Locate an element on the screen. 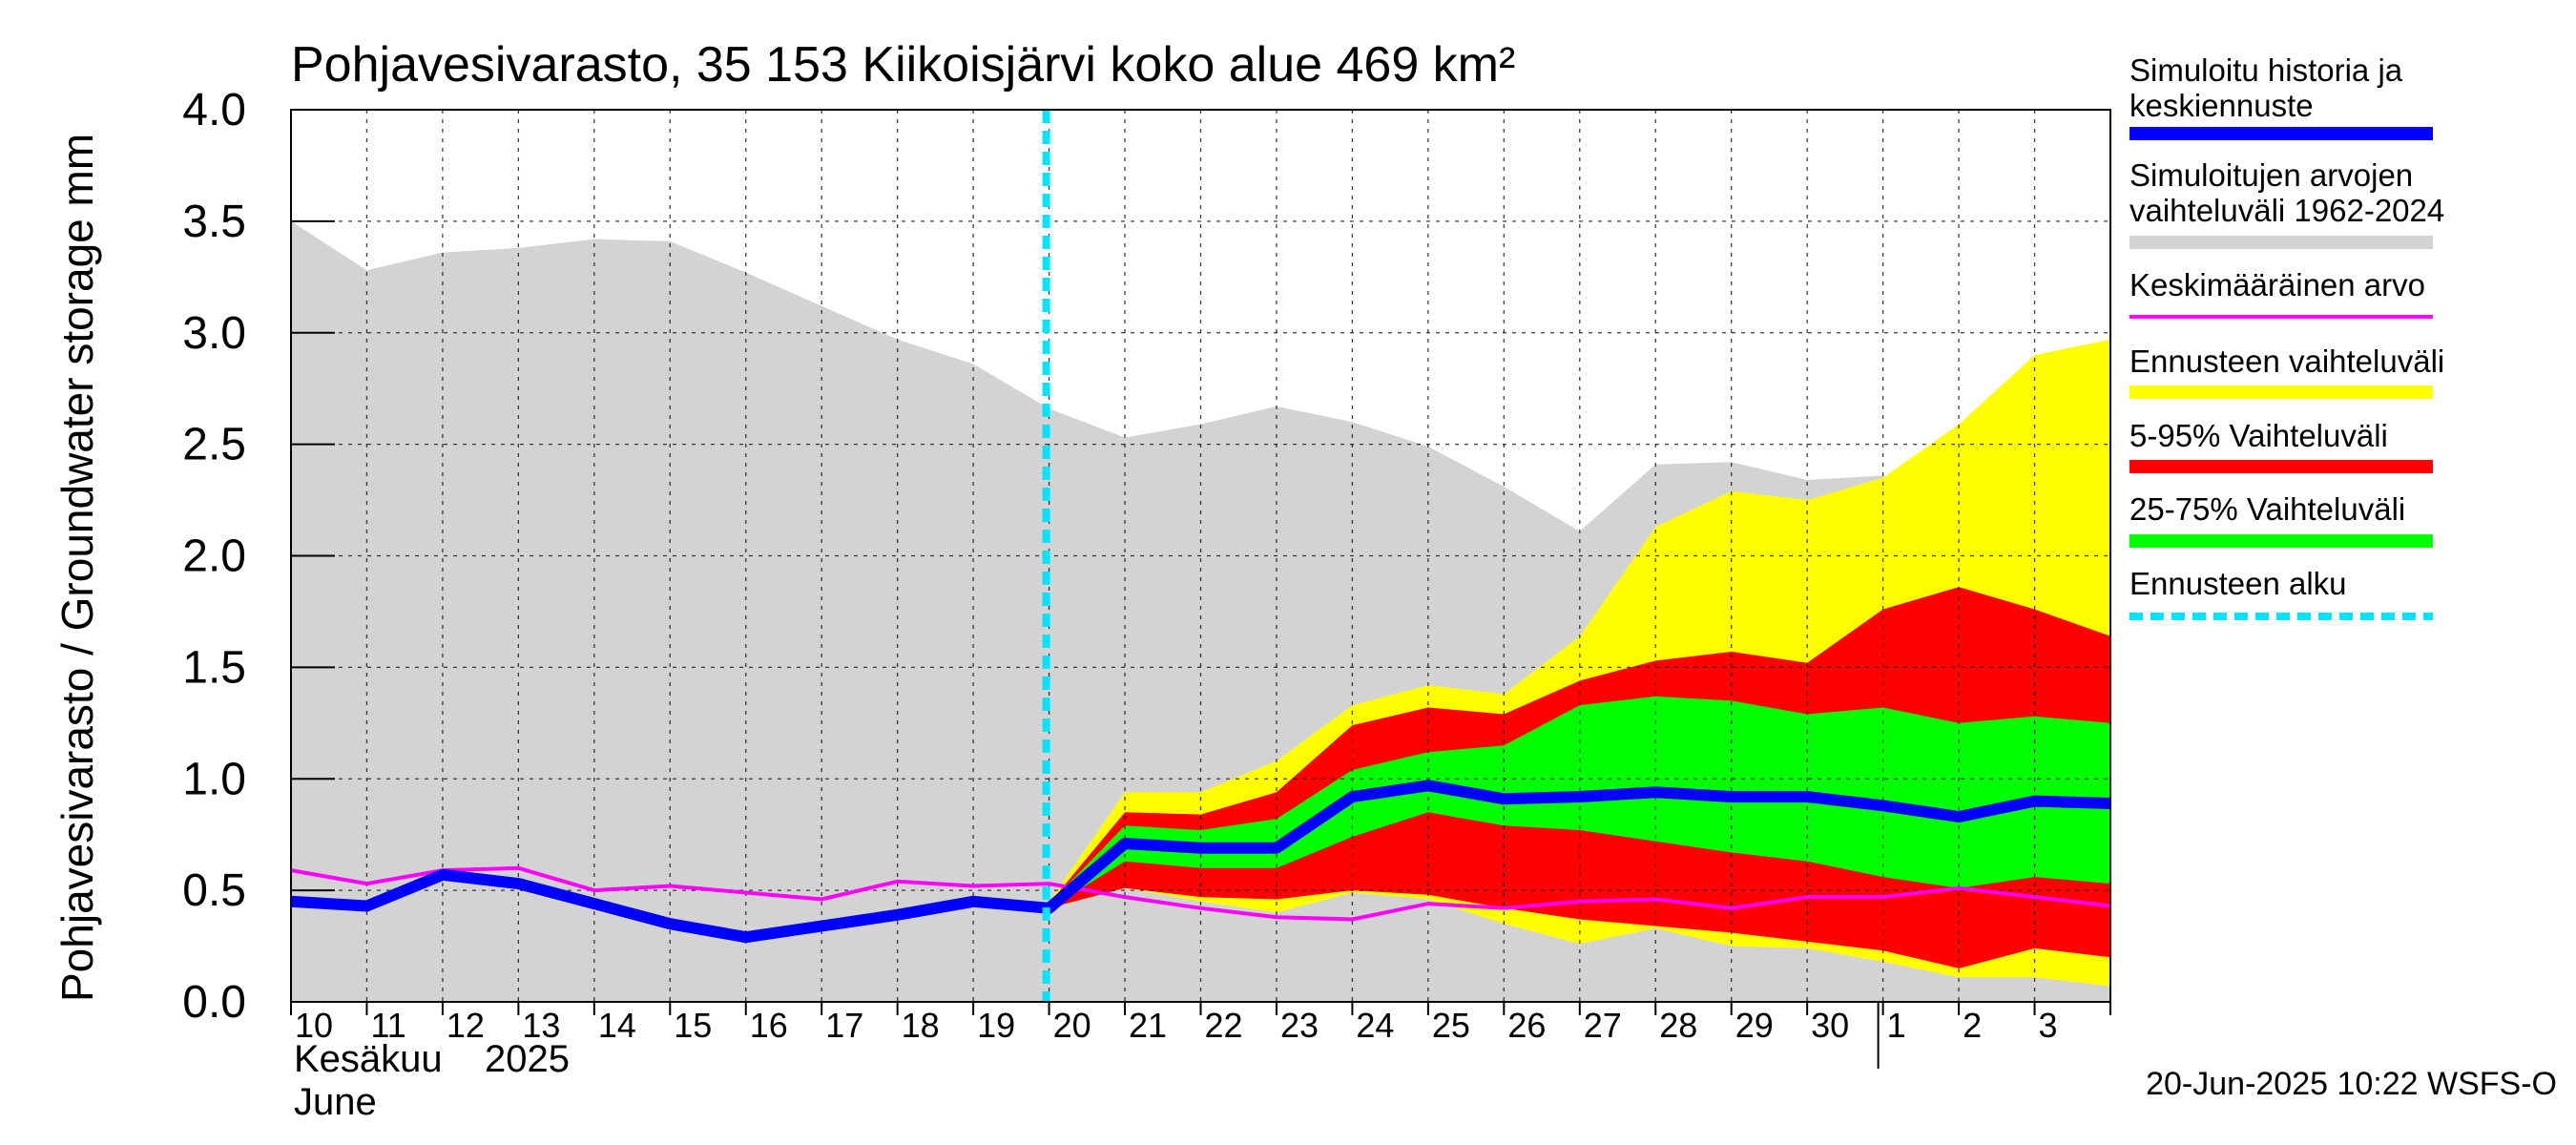 This screenshot has width=2576, height=1145. legend-label: 5-95% Vaihteluväli is located at coordinates (2258, 435).